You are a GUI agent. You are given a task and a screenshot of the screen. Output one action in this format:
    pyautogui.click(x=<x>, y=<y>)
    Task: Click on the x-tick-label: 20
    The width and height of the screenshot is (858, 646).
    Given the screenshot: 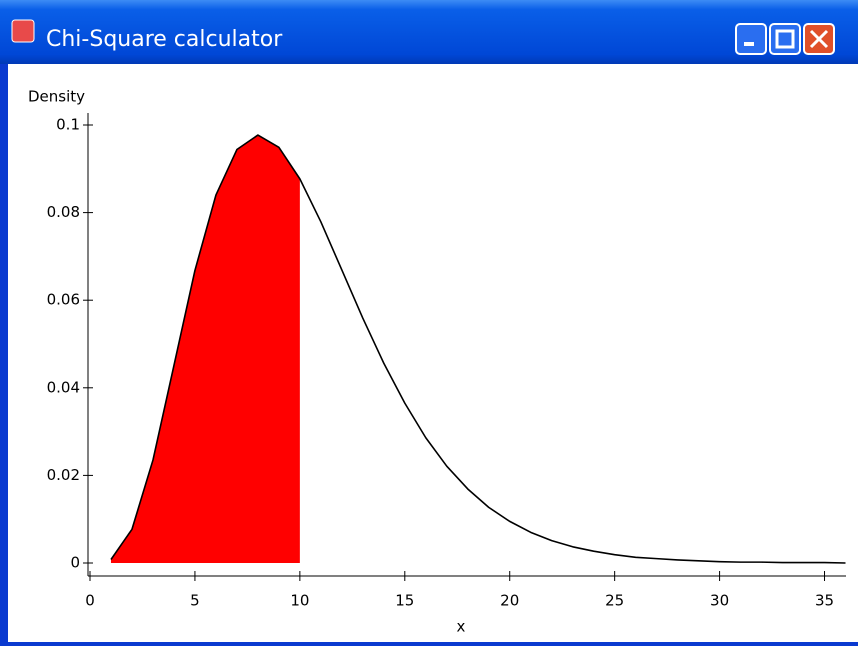 What is the action you would take?
    pyautogui.click(x=509, y=601)
    